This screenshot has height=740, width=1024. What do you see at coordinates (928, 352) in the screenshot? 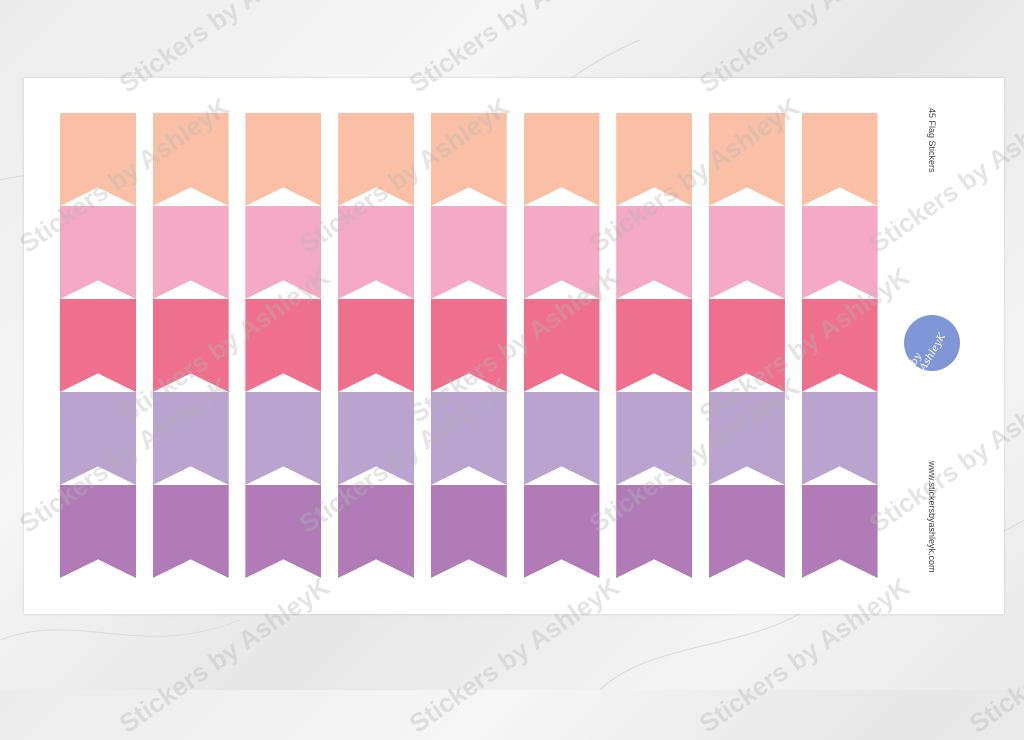
I see `logo-text: by AshleyK` at bounding box center [928, 352].